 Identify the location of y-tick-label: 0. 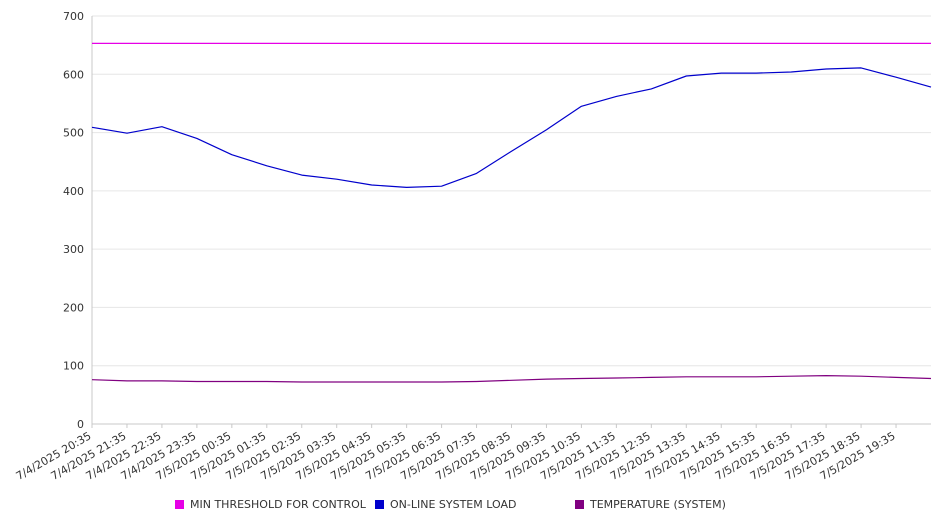
(80, 424).